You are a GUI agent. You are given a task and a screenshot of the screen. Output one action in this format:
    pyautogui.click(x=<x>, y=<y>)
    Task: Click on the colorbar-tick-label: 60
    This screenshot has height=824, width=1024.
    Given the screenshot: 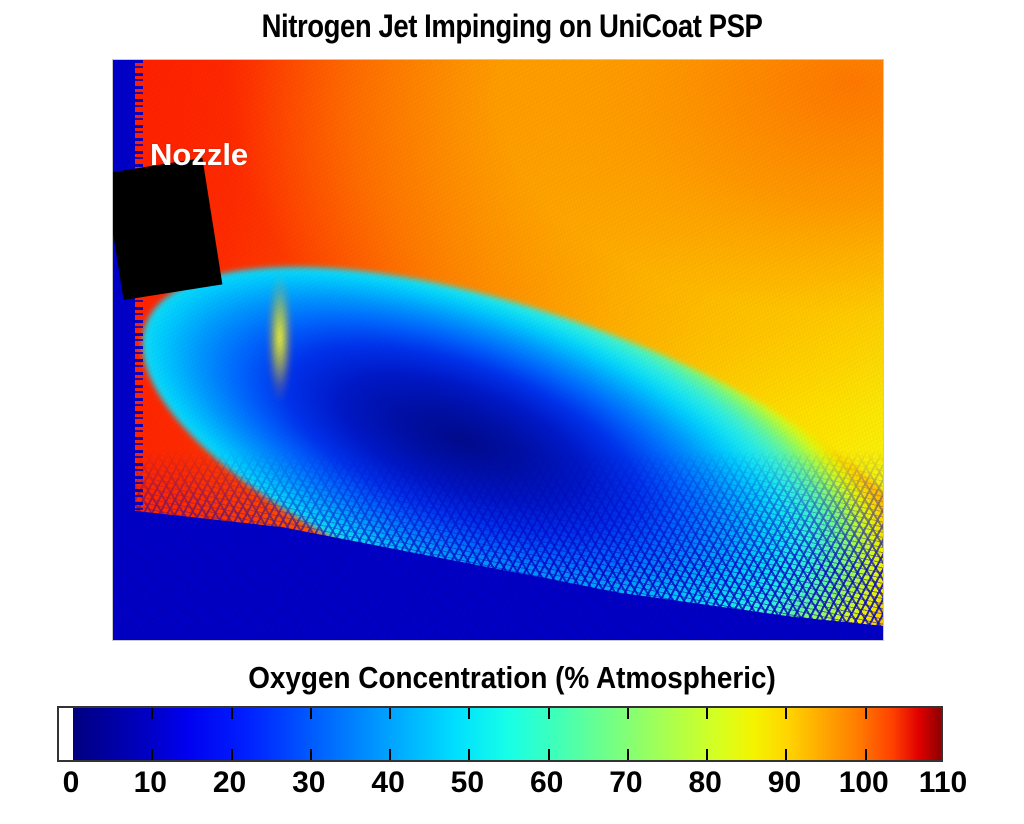 What is the action you would take?
    pyautogui.click(x=546, y=782)
    